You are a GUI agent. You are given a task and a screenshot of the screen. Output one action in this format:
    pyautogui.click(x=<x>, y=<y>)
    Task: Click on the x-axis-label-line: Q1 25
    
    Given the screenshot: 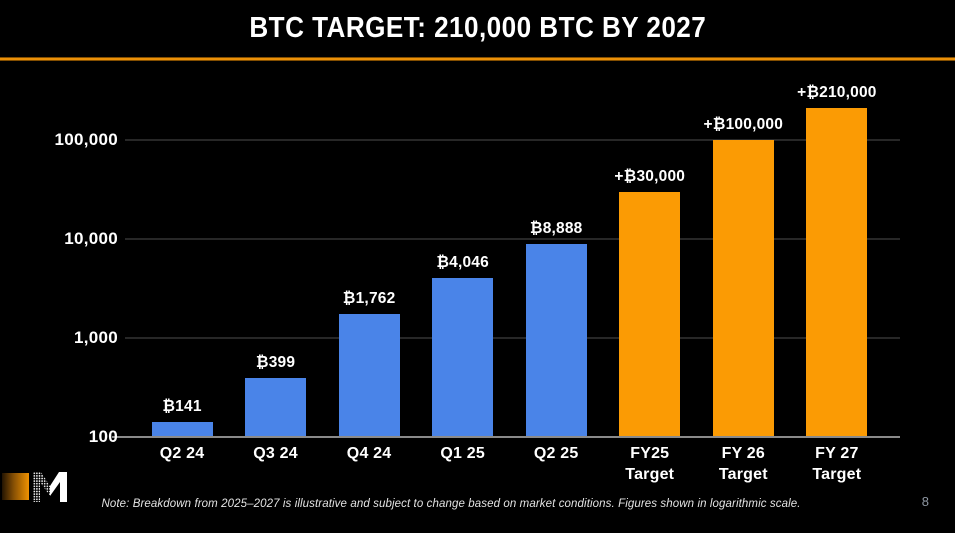 What is the action you would take?
    pyautogui.click(x=462, y=453)
    